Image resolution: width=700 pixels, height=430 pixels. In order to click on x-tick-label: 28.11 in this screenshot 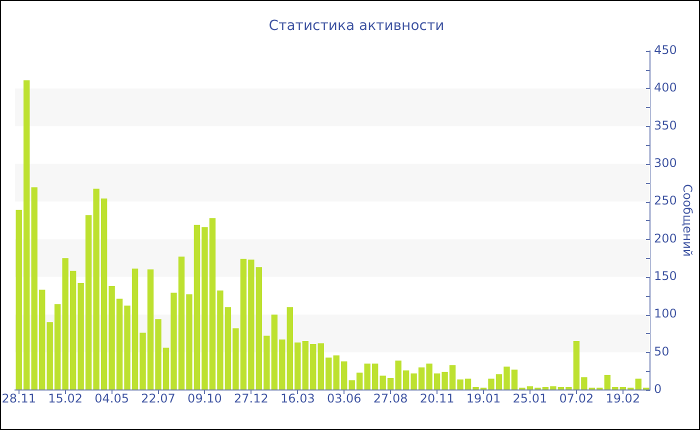, I will do `click(19, 398)`.